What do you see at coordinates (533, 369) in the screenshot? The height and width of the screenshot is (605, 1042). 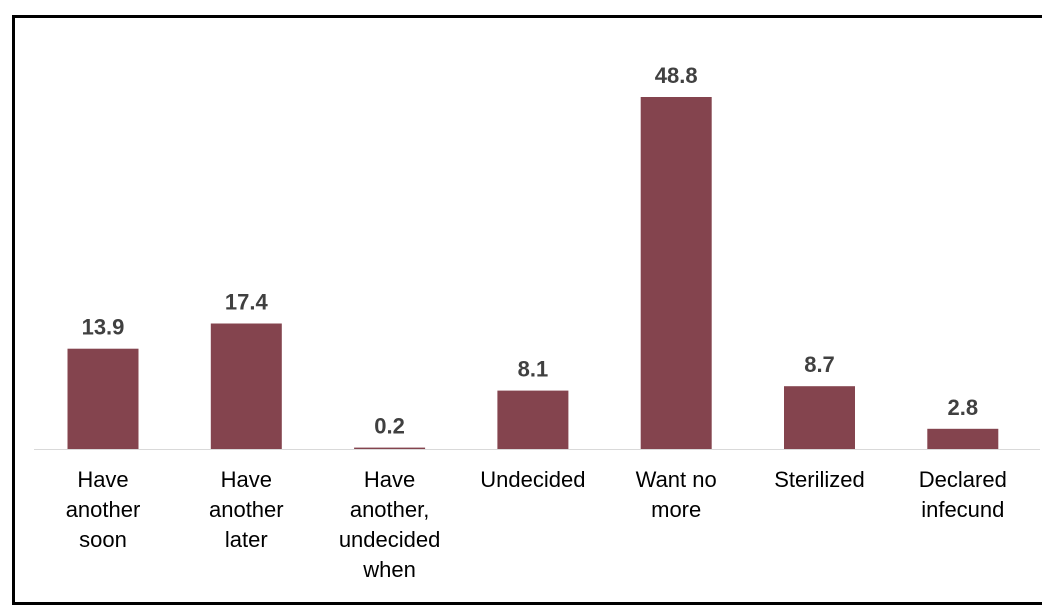 I see `data-label-3: 8.1` at bounding box center [533, 369].